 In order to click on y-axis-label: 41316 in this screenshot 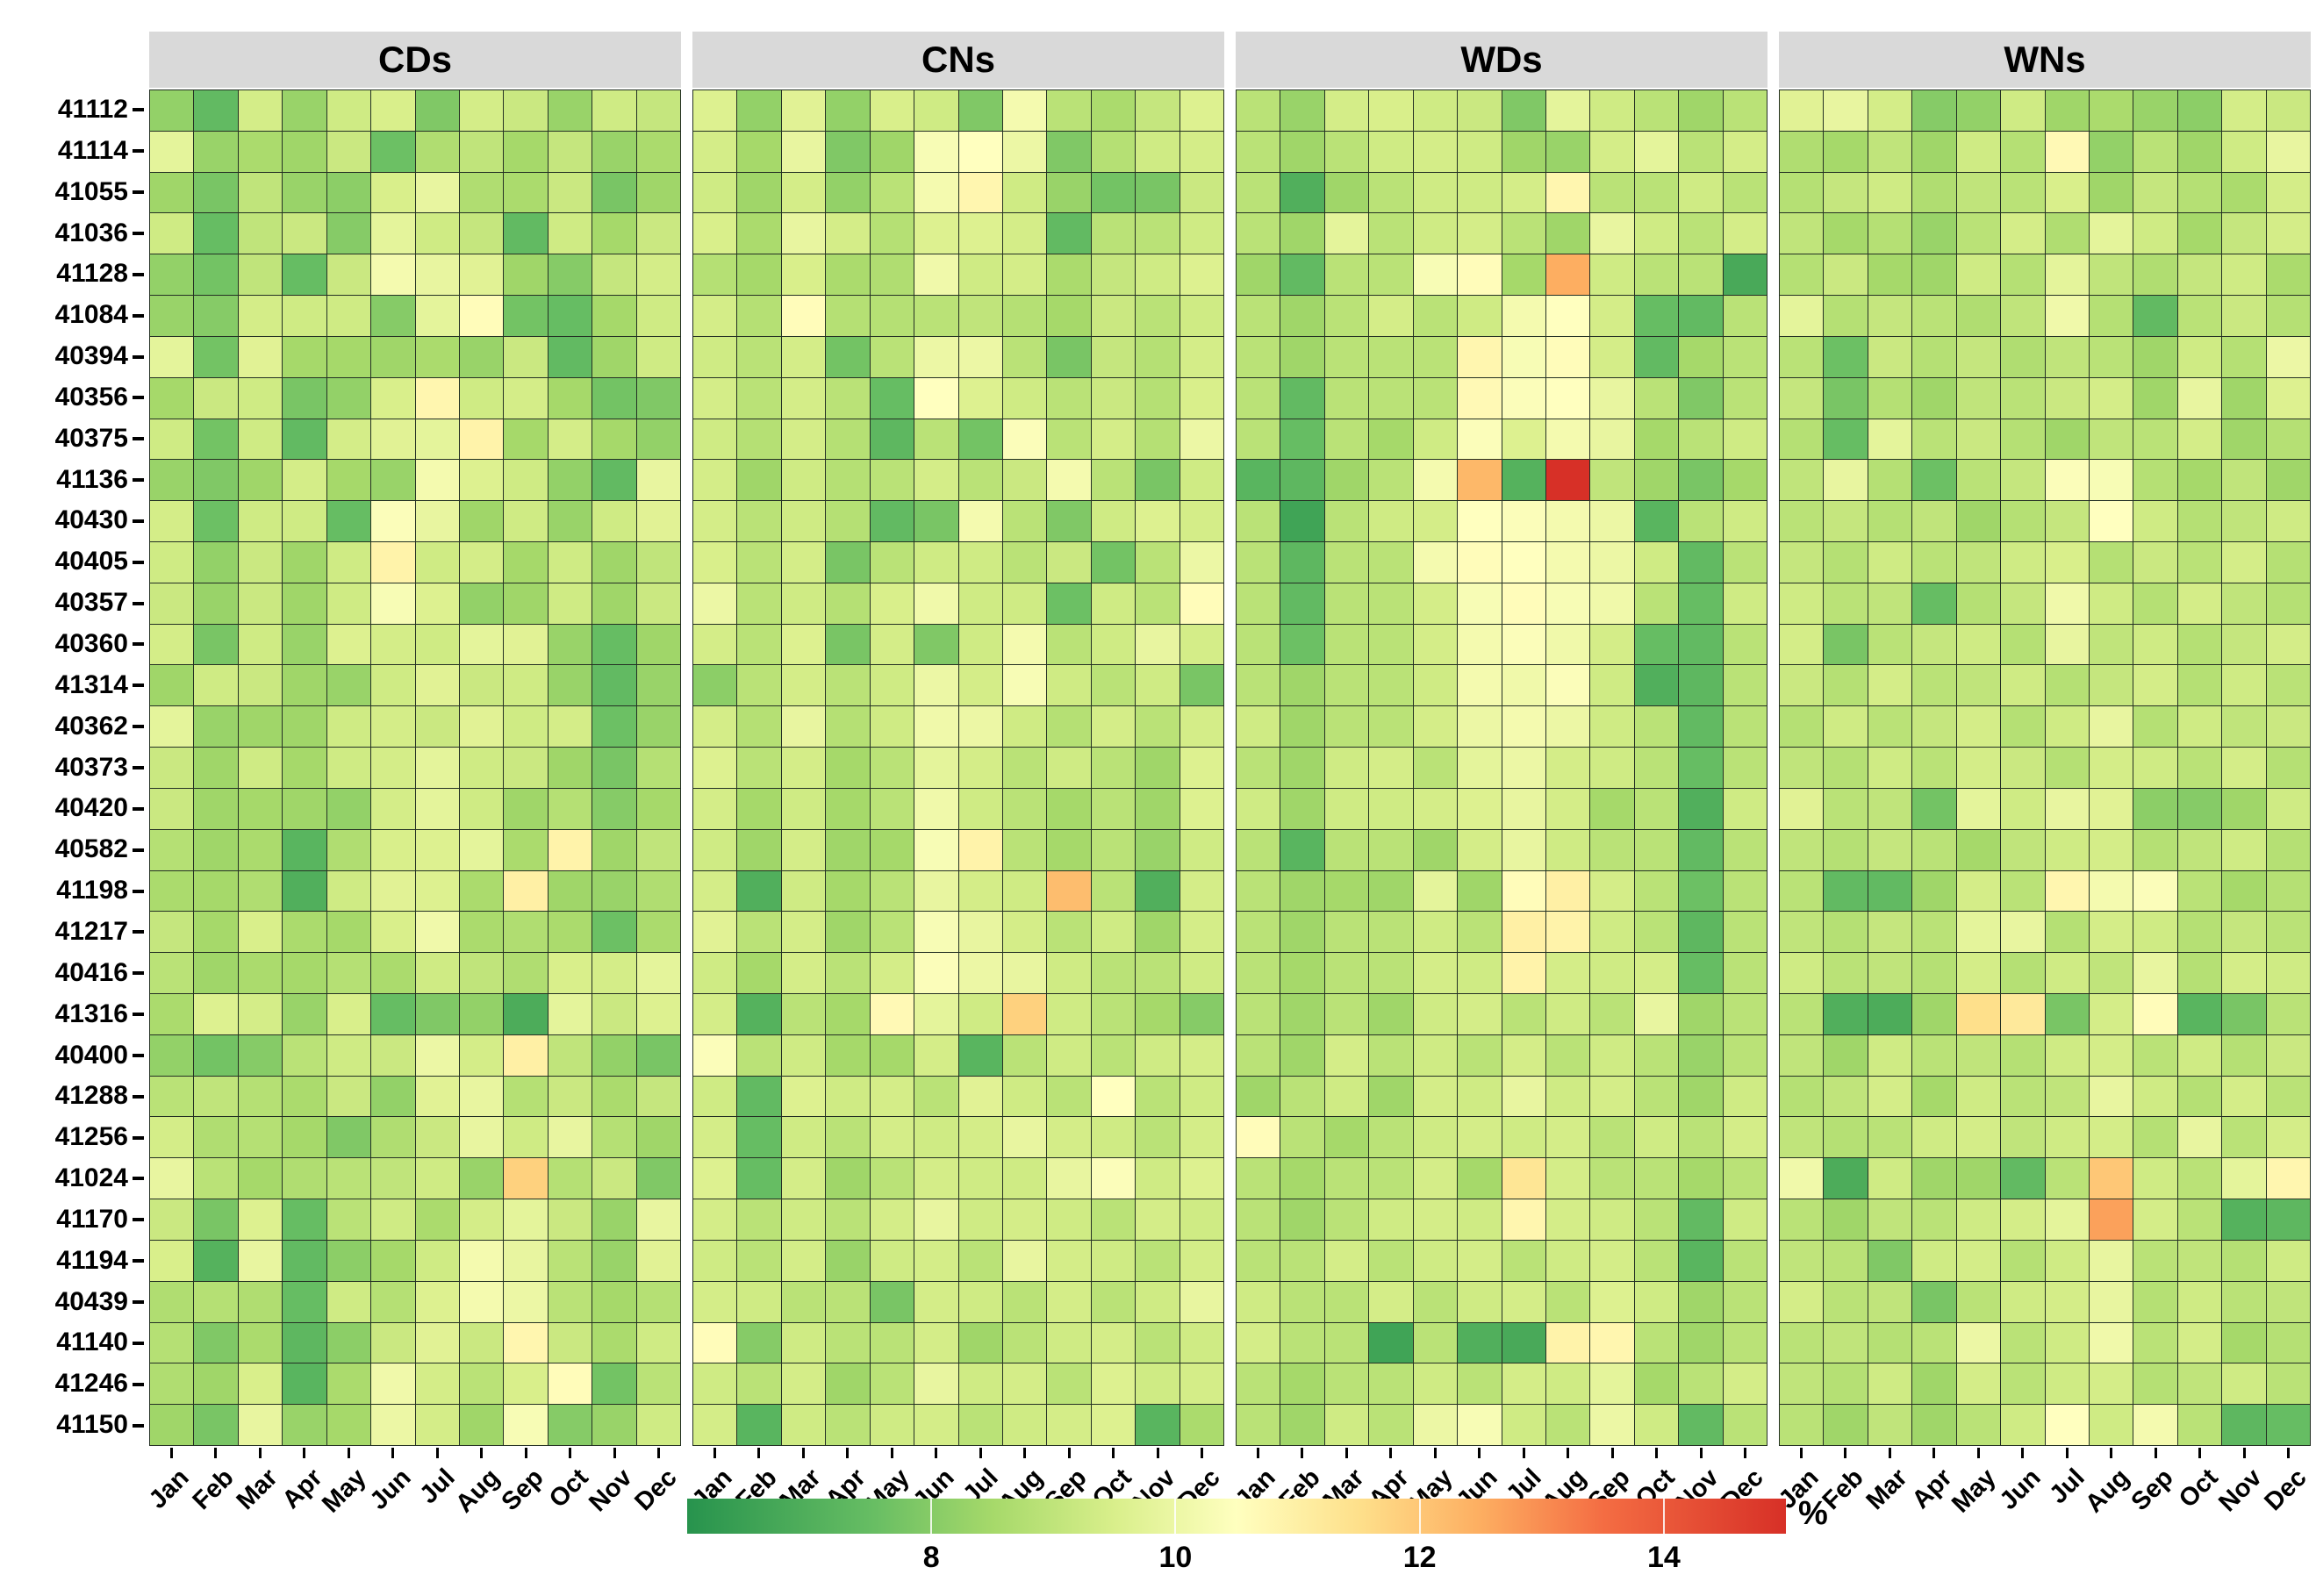, I will do `click(91, 1013)`.